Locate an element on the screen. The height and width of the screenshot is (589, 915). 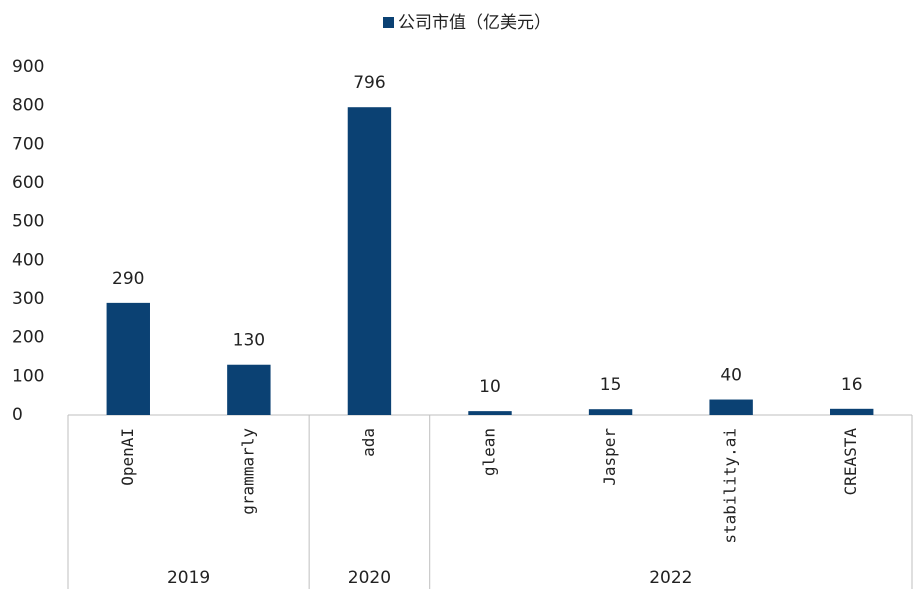
x-tick-label: grammarly is located at coordinates (247, 471).